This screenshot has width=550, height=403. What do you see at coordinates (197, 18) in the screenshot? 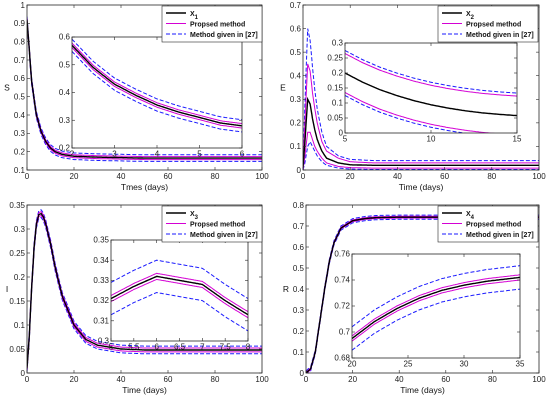
I see `legend-state-subscript: 1` at bounding box center [197, 18].